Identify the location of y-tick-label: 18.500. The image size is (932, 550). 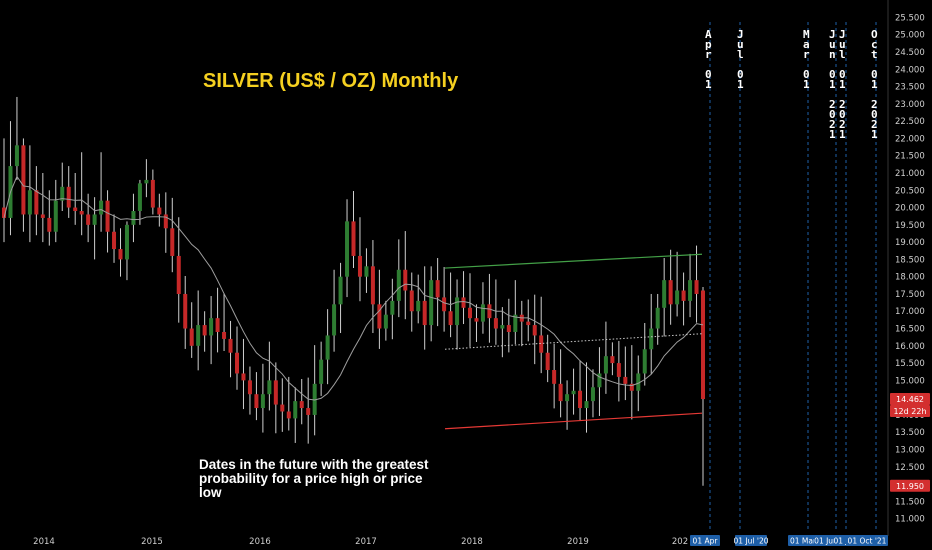
(910, 260).